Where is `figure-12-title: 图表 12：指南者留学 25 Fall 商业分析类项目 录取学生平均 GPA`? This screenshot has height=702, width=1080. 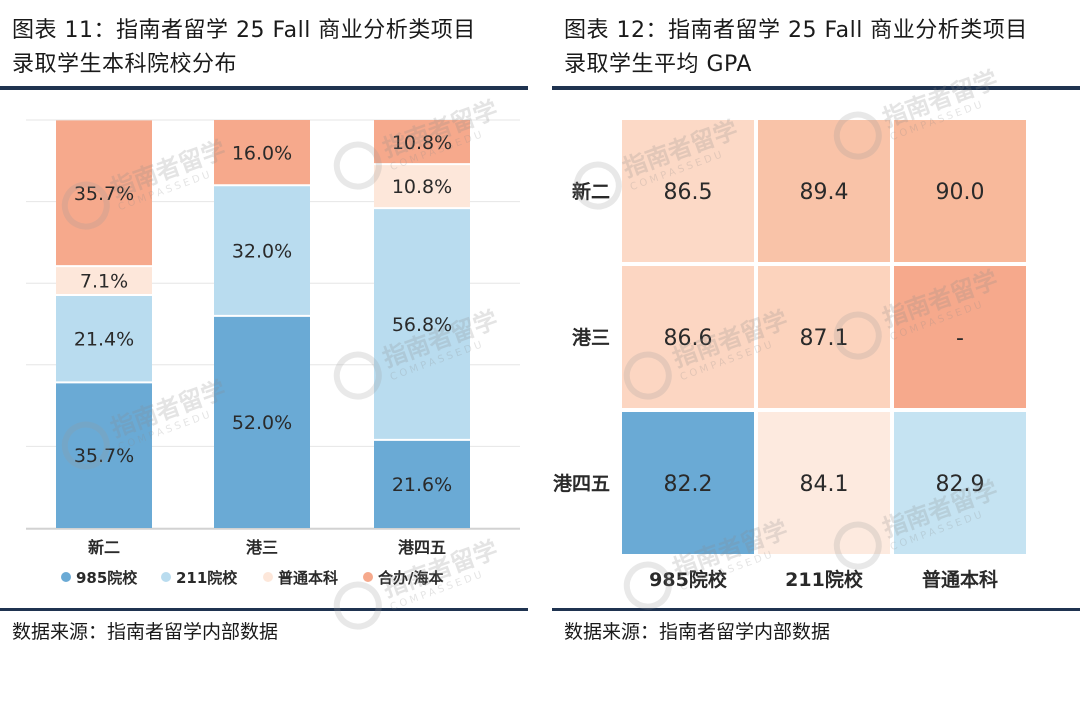 figure-12-title: 图表 12：指南者留学 25 Fall 商业分析类项目 录取学生平均 GPA is located at coordinates (819, 48).